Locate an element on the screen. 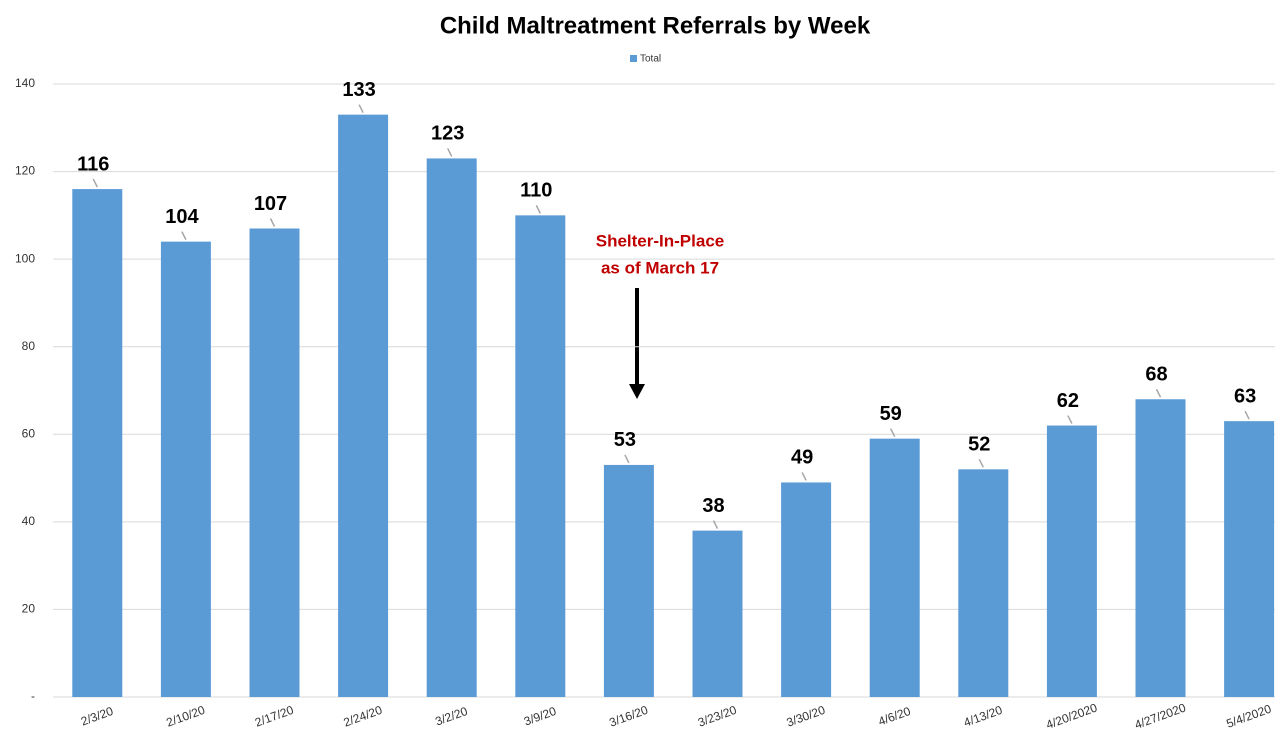 Image resolution: width=1279 pixels, height=747 pixels. data-label: 68 is located at coordinates (1156, 375).